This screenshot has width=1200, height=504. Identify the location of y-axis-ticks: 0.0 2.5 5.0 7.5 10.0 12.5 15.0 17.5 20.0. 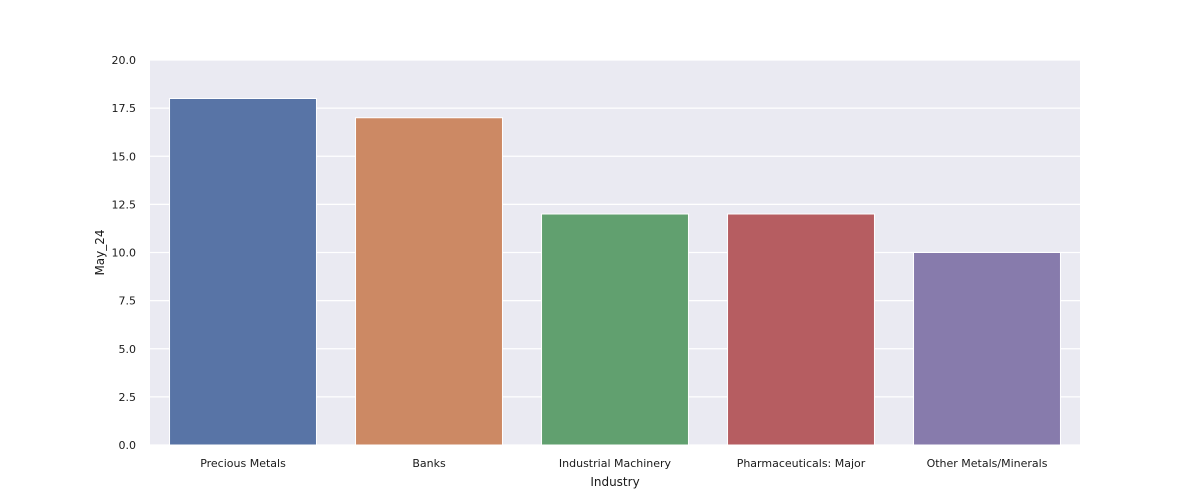
(124, 253).